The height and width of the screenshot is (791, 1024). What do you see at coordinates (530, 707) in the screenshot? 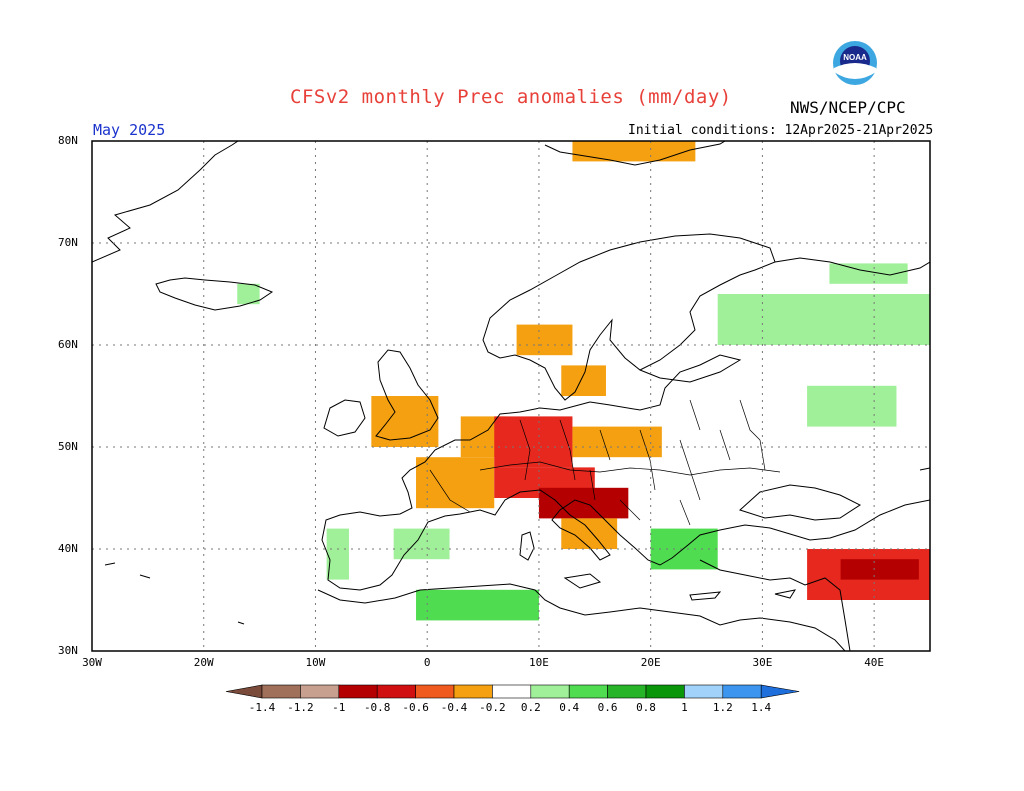
I see `colorbar-tick-label: 0.2` at bounding box center [530, 707].